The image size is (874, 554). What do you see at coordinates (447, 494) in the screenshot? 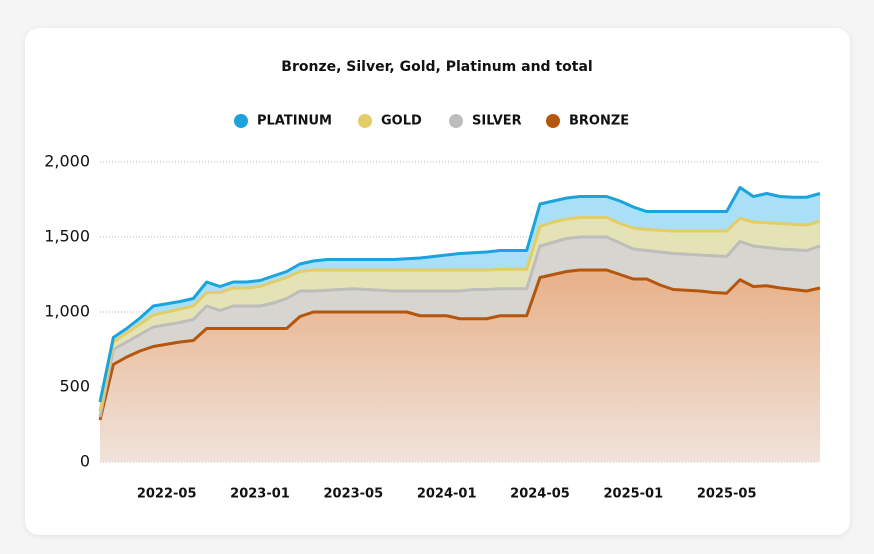
I see `x-tick-label: 2024-01` at bounding box center [447, 494].